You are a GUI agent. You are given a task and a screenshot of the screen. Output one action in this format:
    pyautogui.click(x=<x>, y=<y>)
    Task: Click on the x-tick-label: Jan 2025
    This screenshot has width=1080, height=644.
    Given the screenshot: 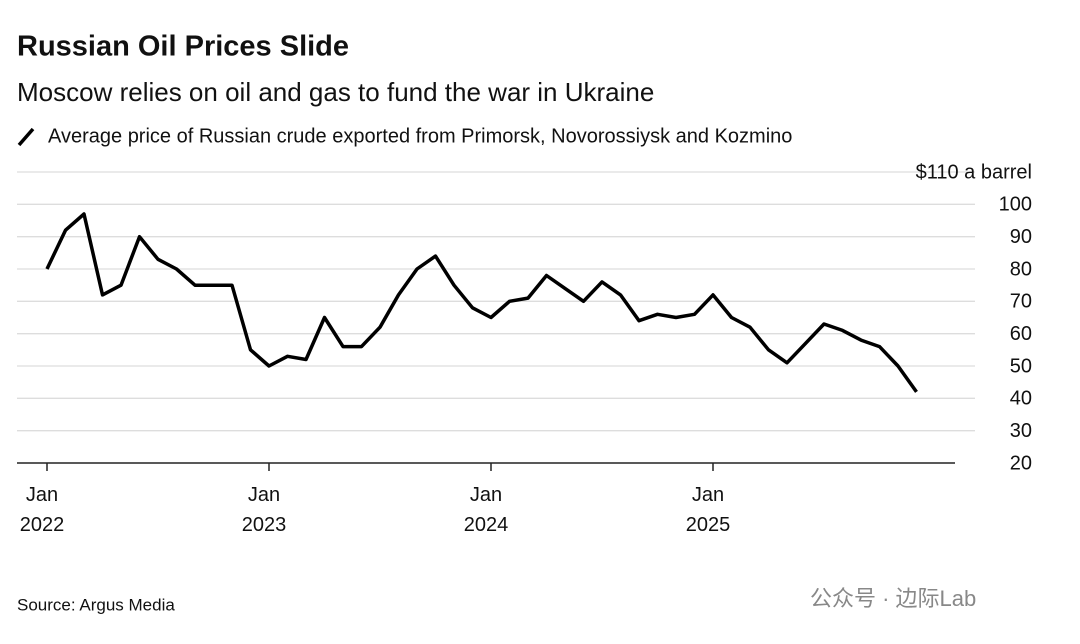 What is the action you would take?
    pyautogui.click(x=708, y=510)
    